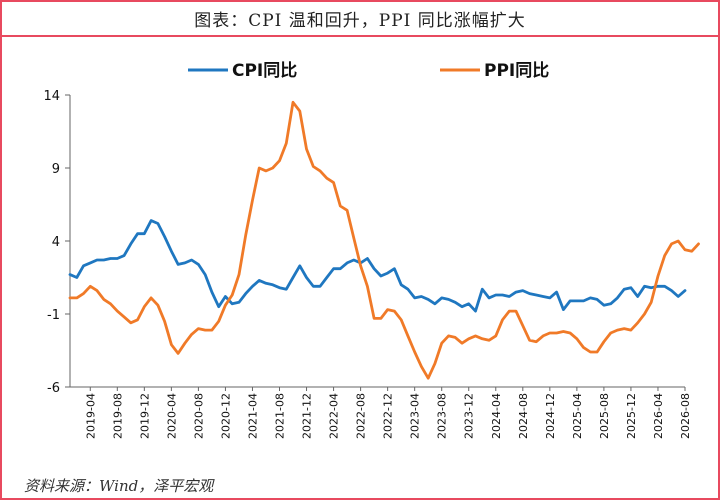 The width and height of the screenshot is (720, 500). I want to click on x-tick-label: 2025-08, so click(604, 416).